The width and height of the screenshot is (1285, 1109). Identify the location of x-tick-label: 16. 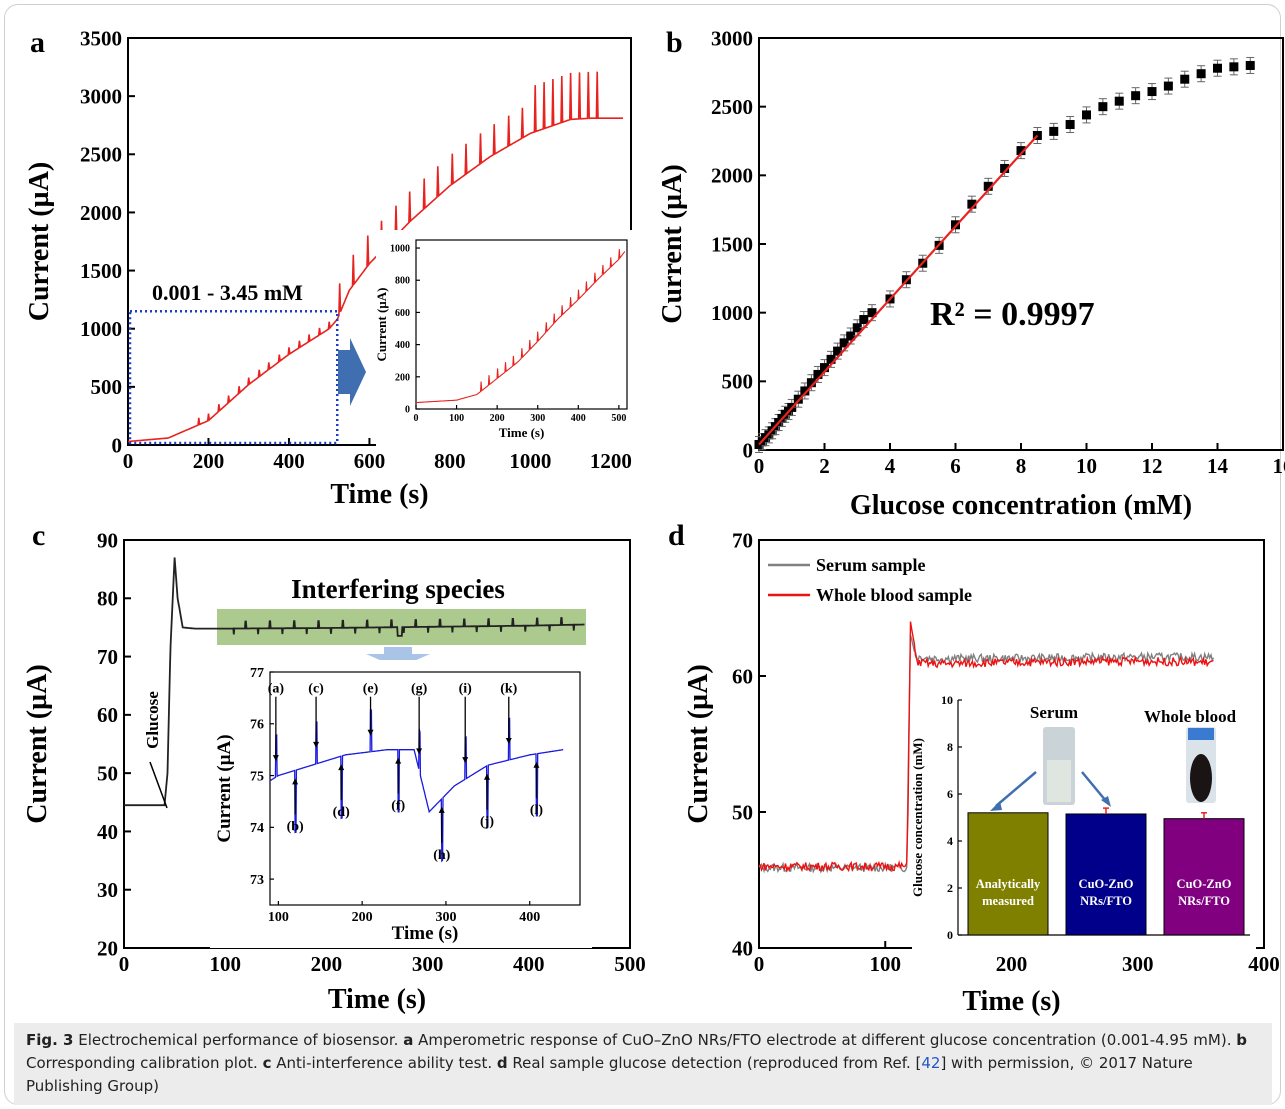
(1279, 466).